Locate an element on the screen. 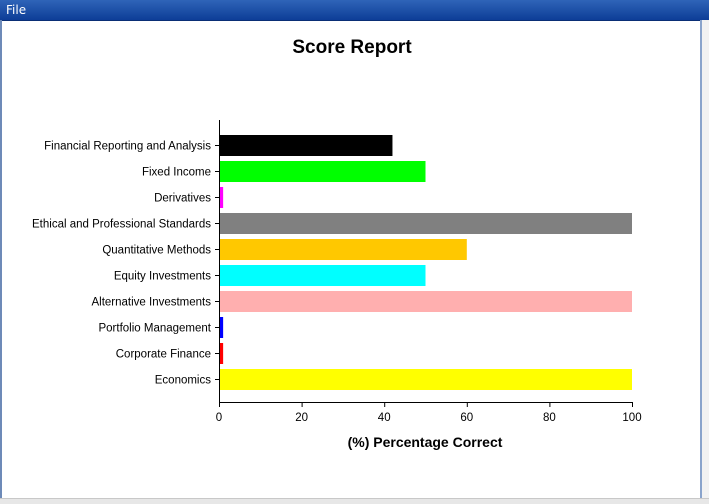 The height and width of the screenshot is (504, 709). category-label: Economics is located at coordinates (183, 381).